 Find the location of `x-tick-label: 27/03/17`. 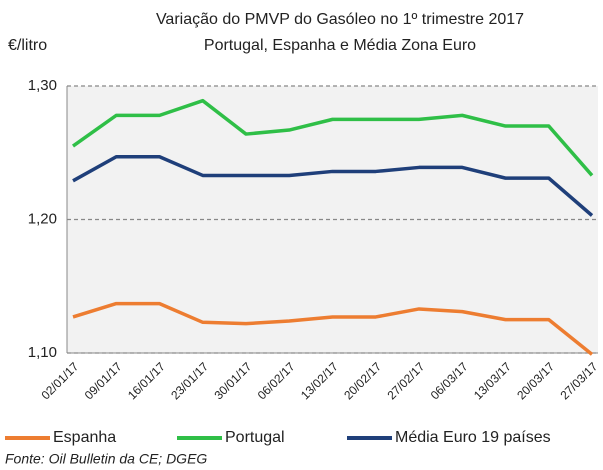

x-tick-label: 27/03/17 is located at coordinates (578, 380).